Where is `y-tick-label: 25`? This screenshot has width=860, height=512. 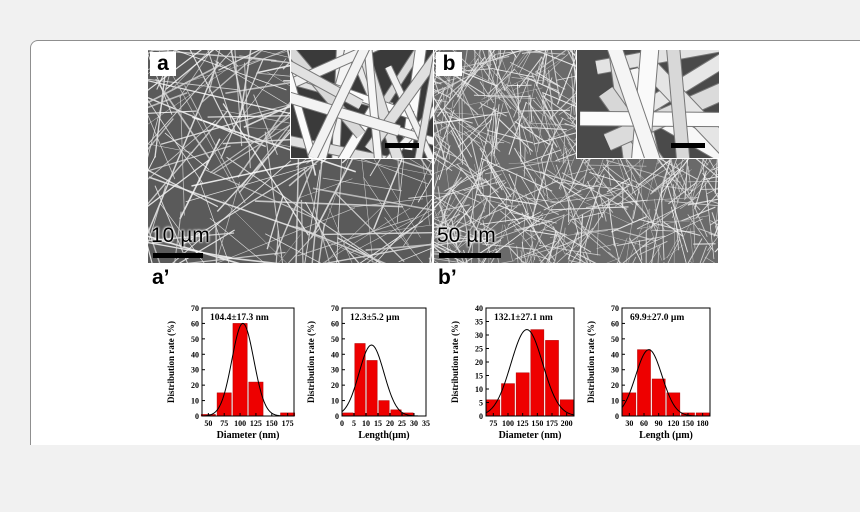 y-tick-label: 25 is located at coordinates (479, 349).